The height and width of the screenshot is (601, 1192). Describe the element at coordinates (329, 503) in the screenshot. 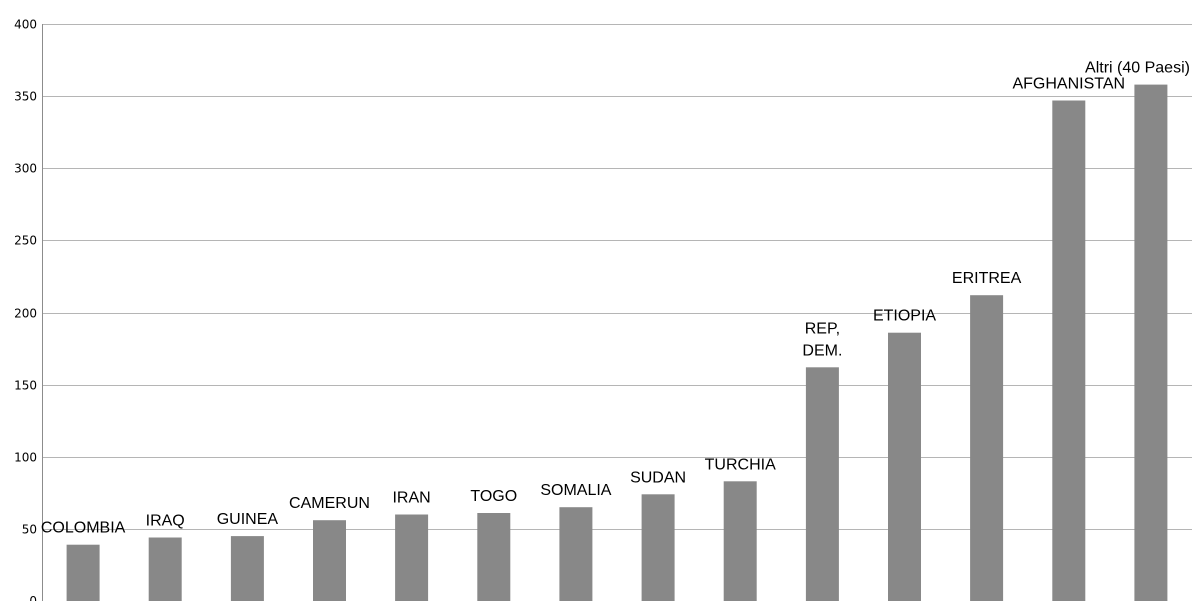

I see `bar-label: CAMERUN` at that location.